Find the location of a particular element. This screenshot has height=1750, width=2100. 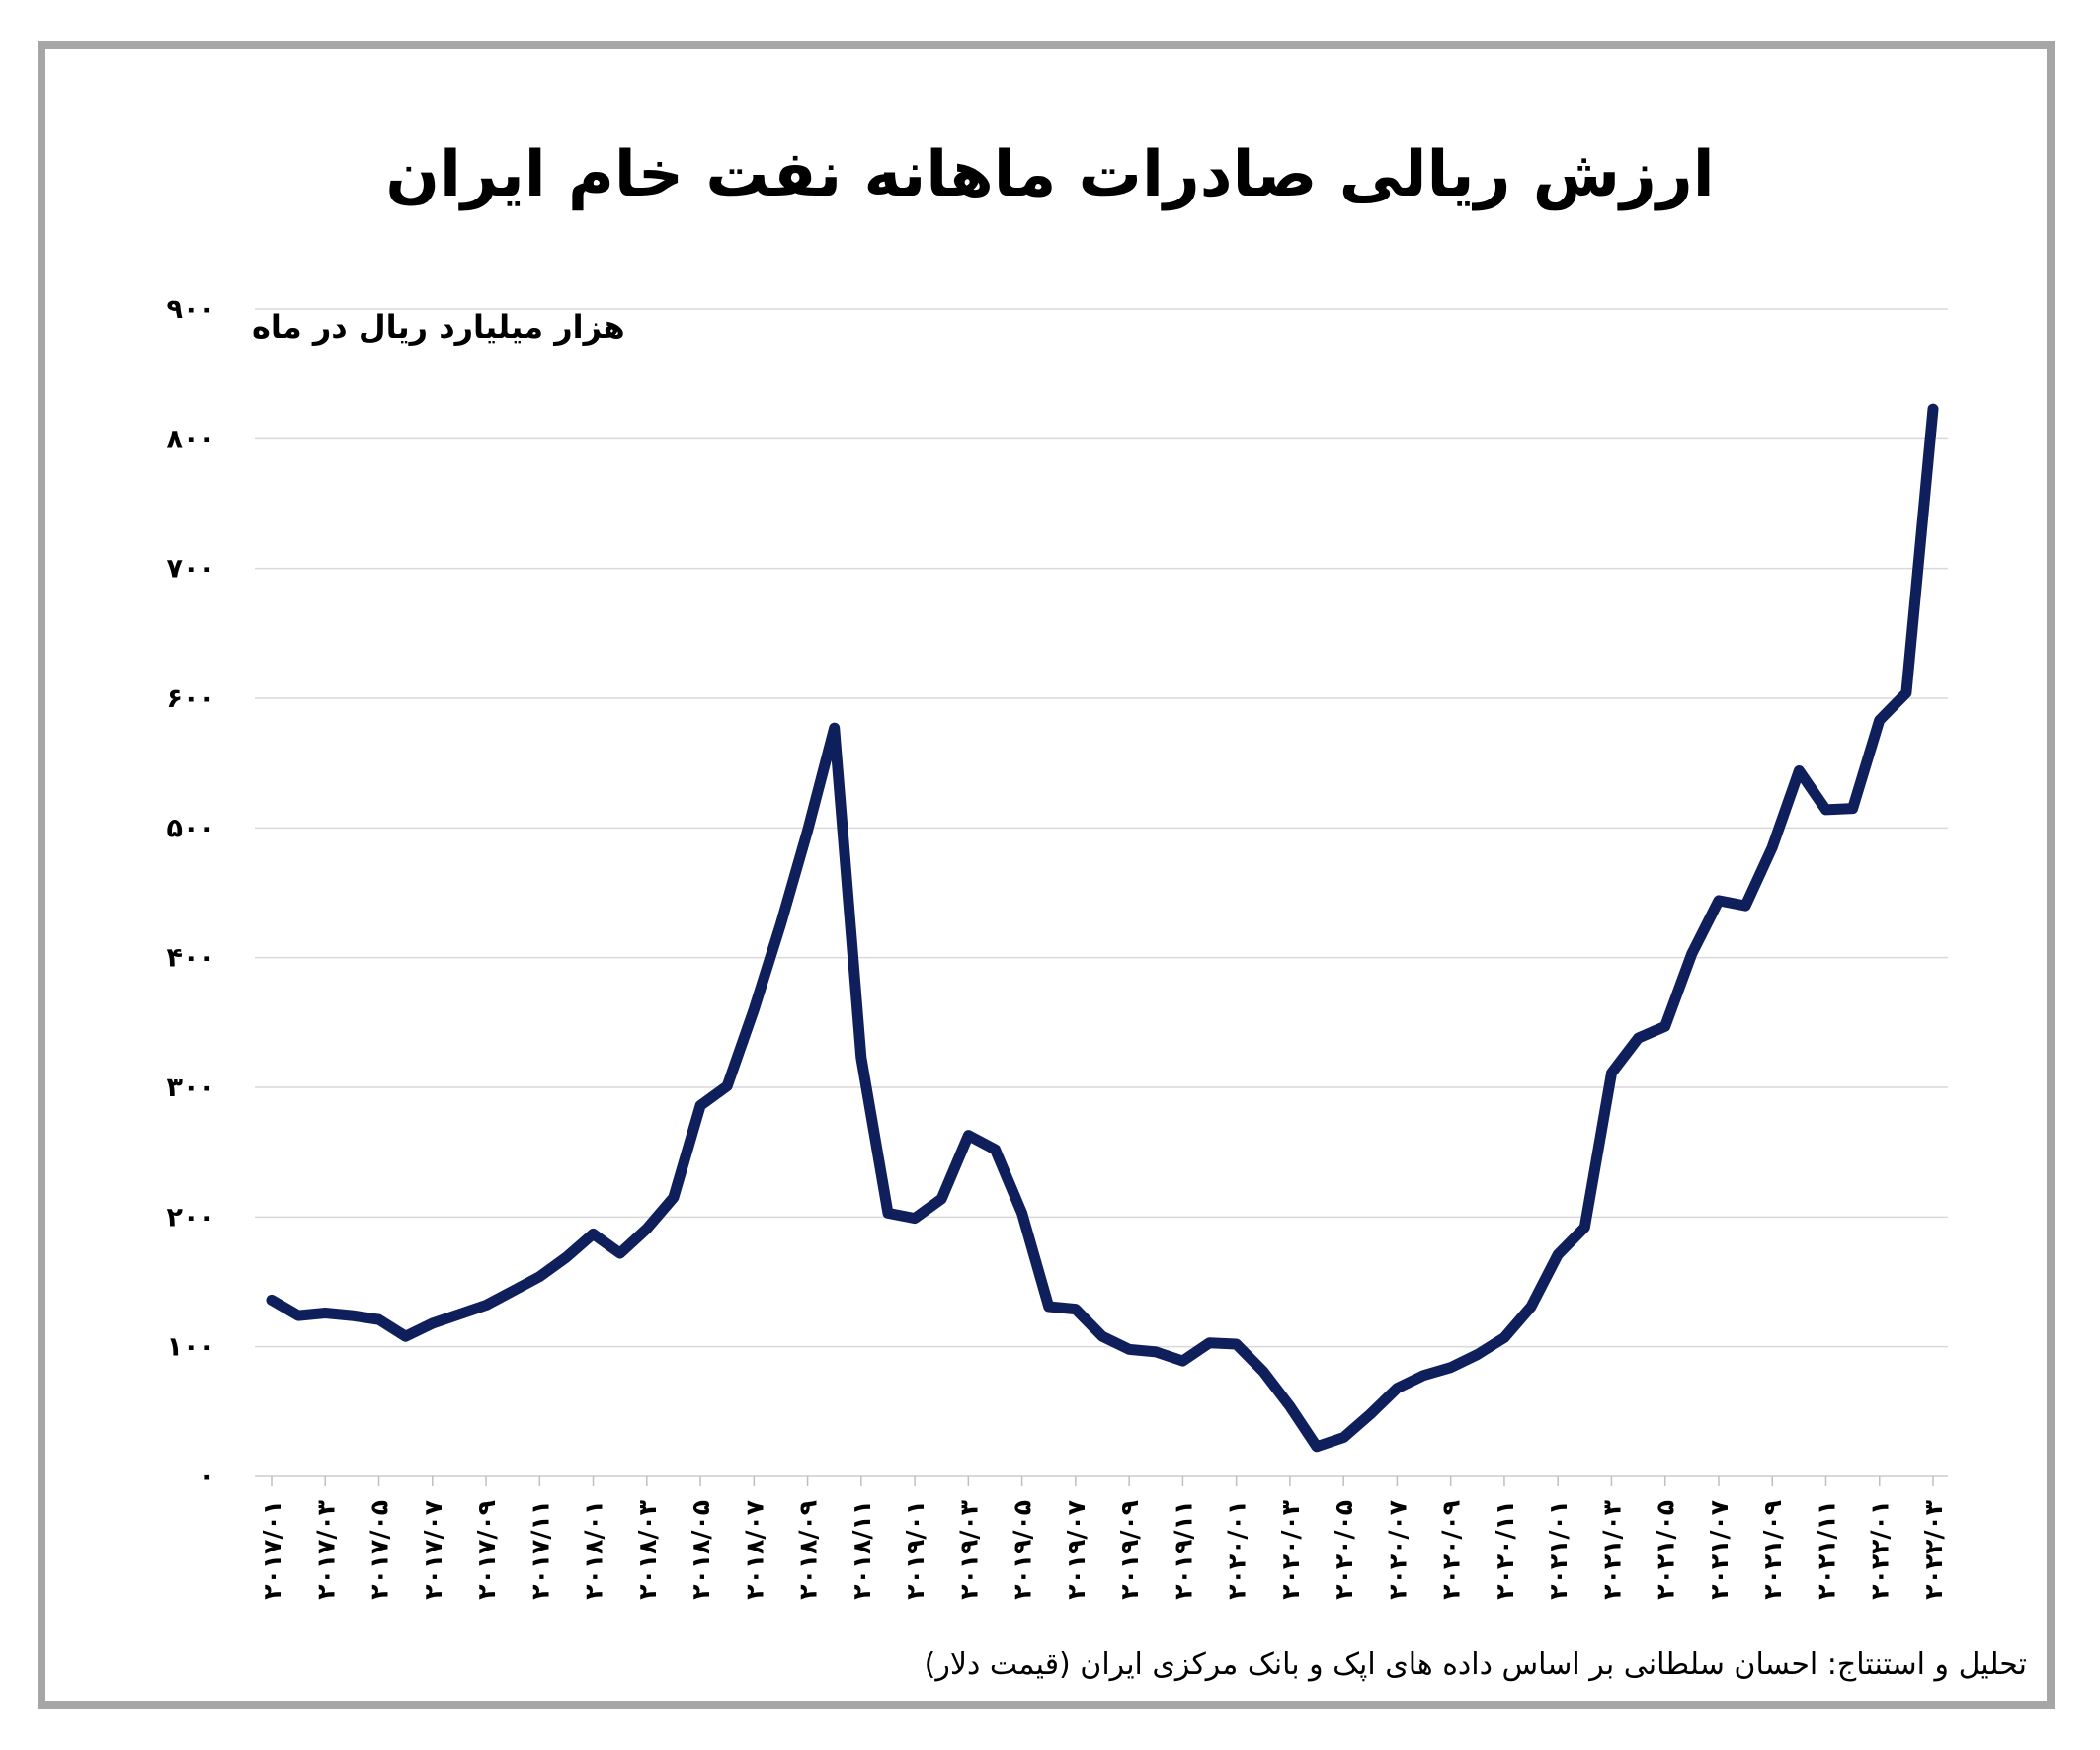

x-tick-label: ۲۰۲۰/۰۱ is located at coordinates (1237, 1550).